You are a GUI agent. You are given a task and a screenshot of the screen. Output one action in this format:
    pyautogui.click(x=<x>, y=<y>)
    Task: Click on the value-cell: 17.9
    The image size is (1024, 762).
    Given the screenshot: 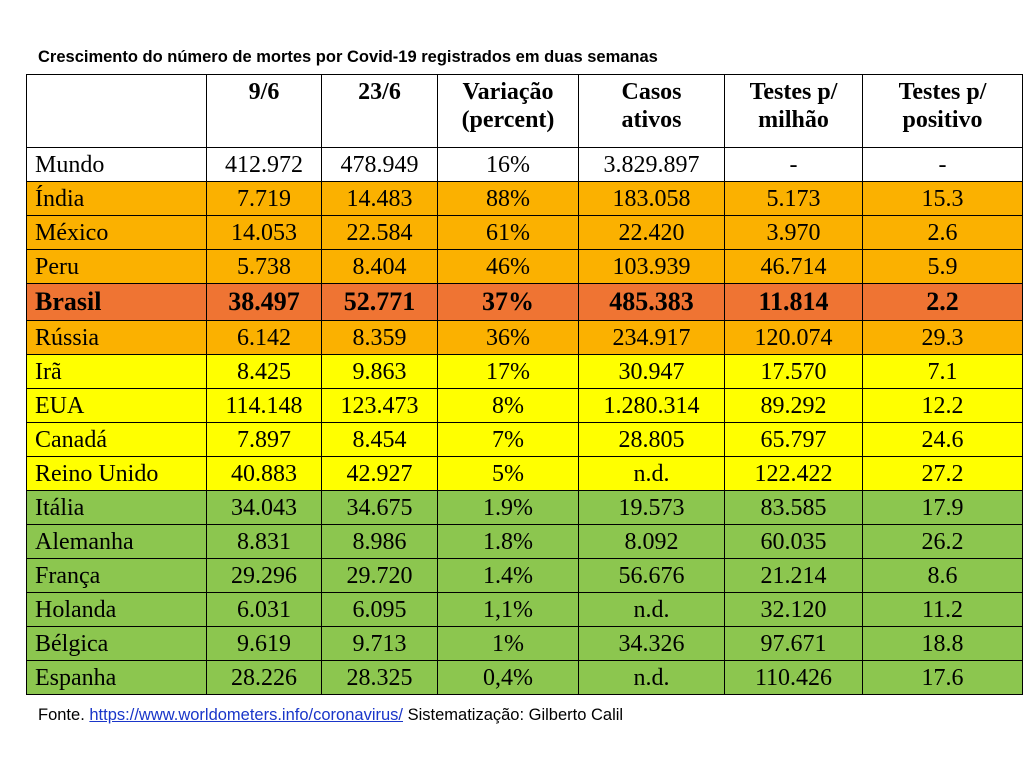 What is the action you would take?
    pyautogui.click(x=942, y=507)
    